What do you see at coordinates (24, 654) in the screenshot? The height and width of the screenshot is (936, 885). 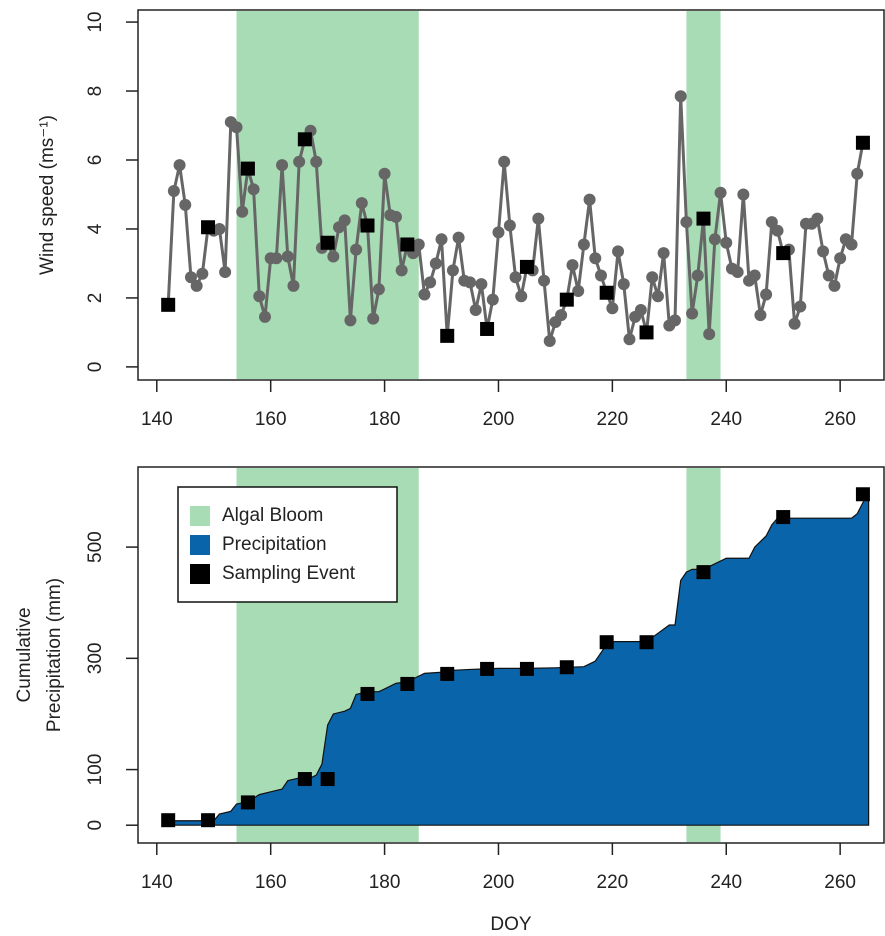 I see `y-axis-title: Cumulative` at bounding box center [24, 654].